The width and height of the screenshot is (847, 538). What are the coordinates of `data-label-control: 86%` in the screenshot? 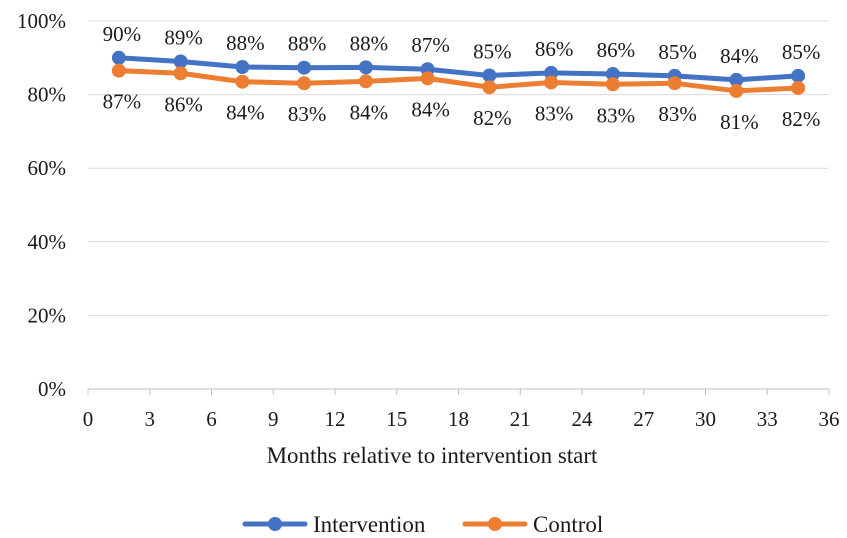 It's located at (183, 104).